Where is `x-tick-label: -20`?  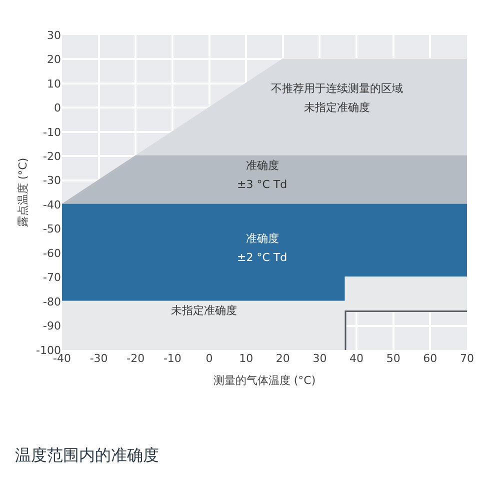
x-tick-label: -20 is located at coordinates (135, 358).